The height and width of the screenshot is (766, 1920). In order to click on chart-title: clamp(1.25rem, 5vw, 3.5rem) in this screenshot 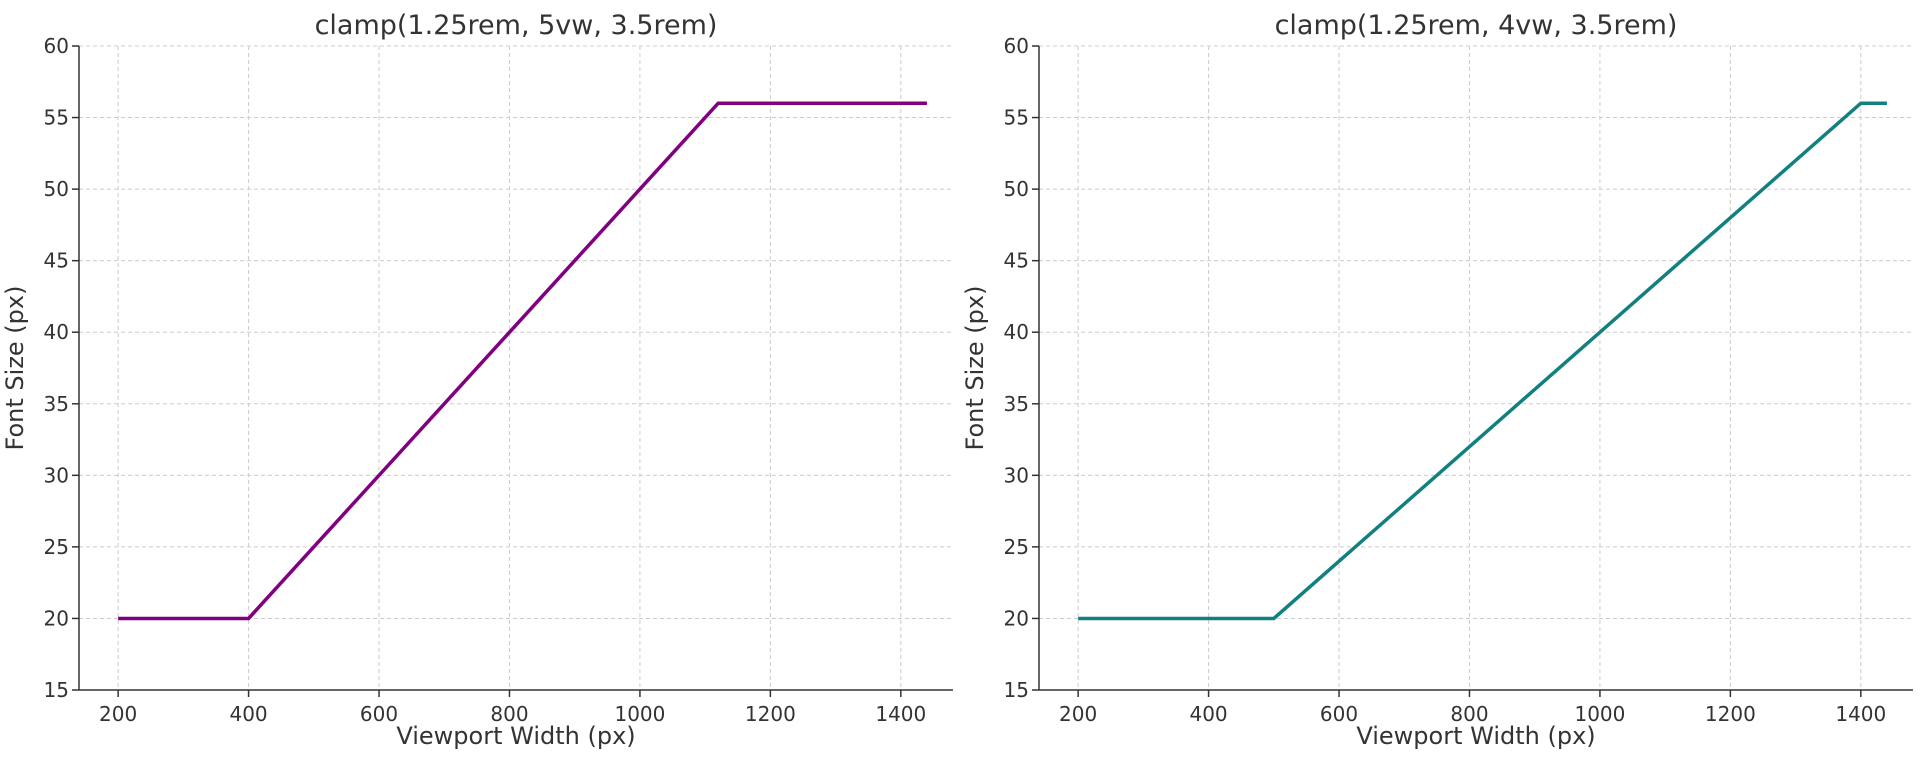, I will do `click(516, 25)`.